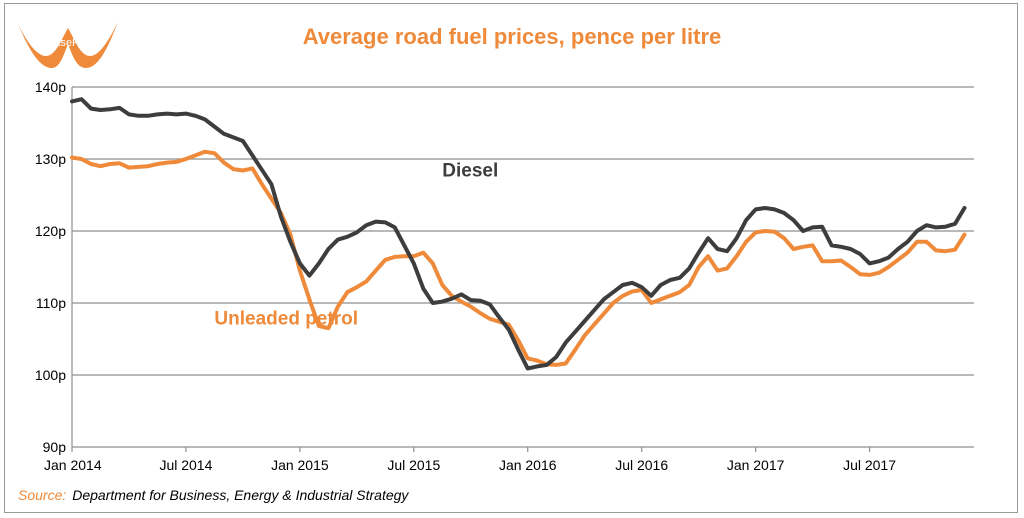 This screenshot has width=1024, height=518. Describe the element at coordinates (286, 319) in the screenshot. I see `series-label-unleaded-petrol: Unleaded petrol` at that location.